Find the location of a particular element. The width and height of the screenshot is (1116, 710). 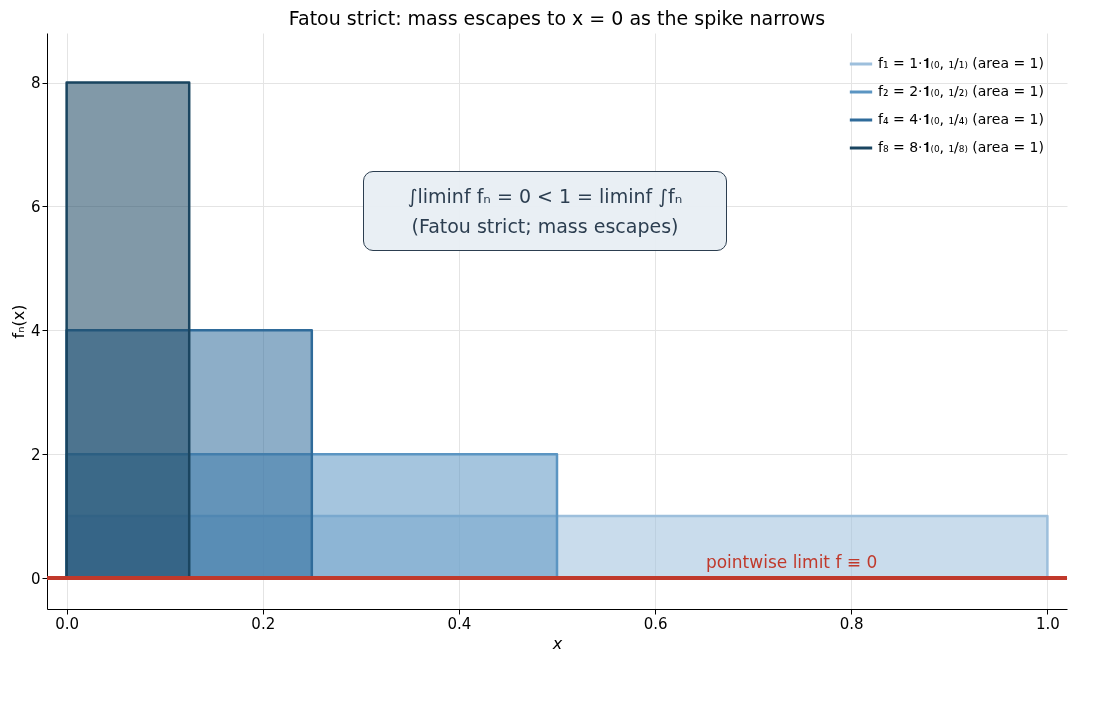

legend-label: f₈ = 8·𝟏₍₀, ₁/₈₎ (area = 1) is located at coordinates (961, 147).